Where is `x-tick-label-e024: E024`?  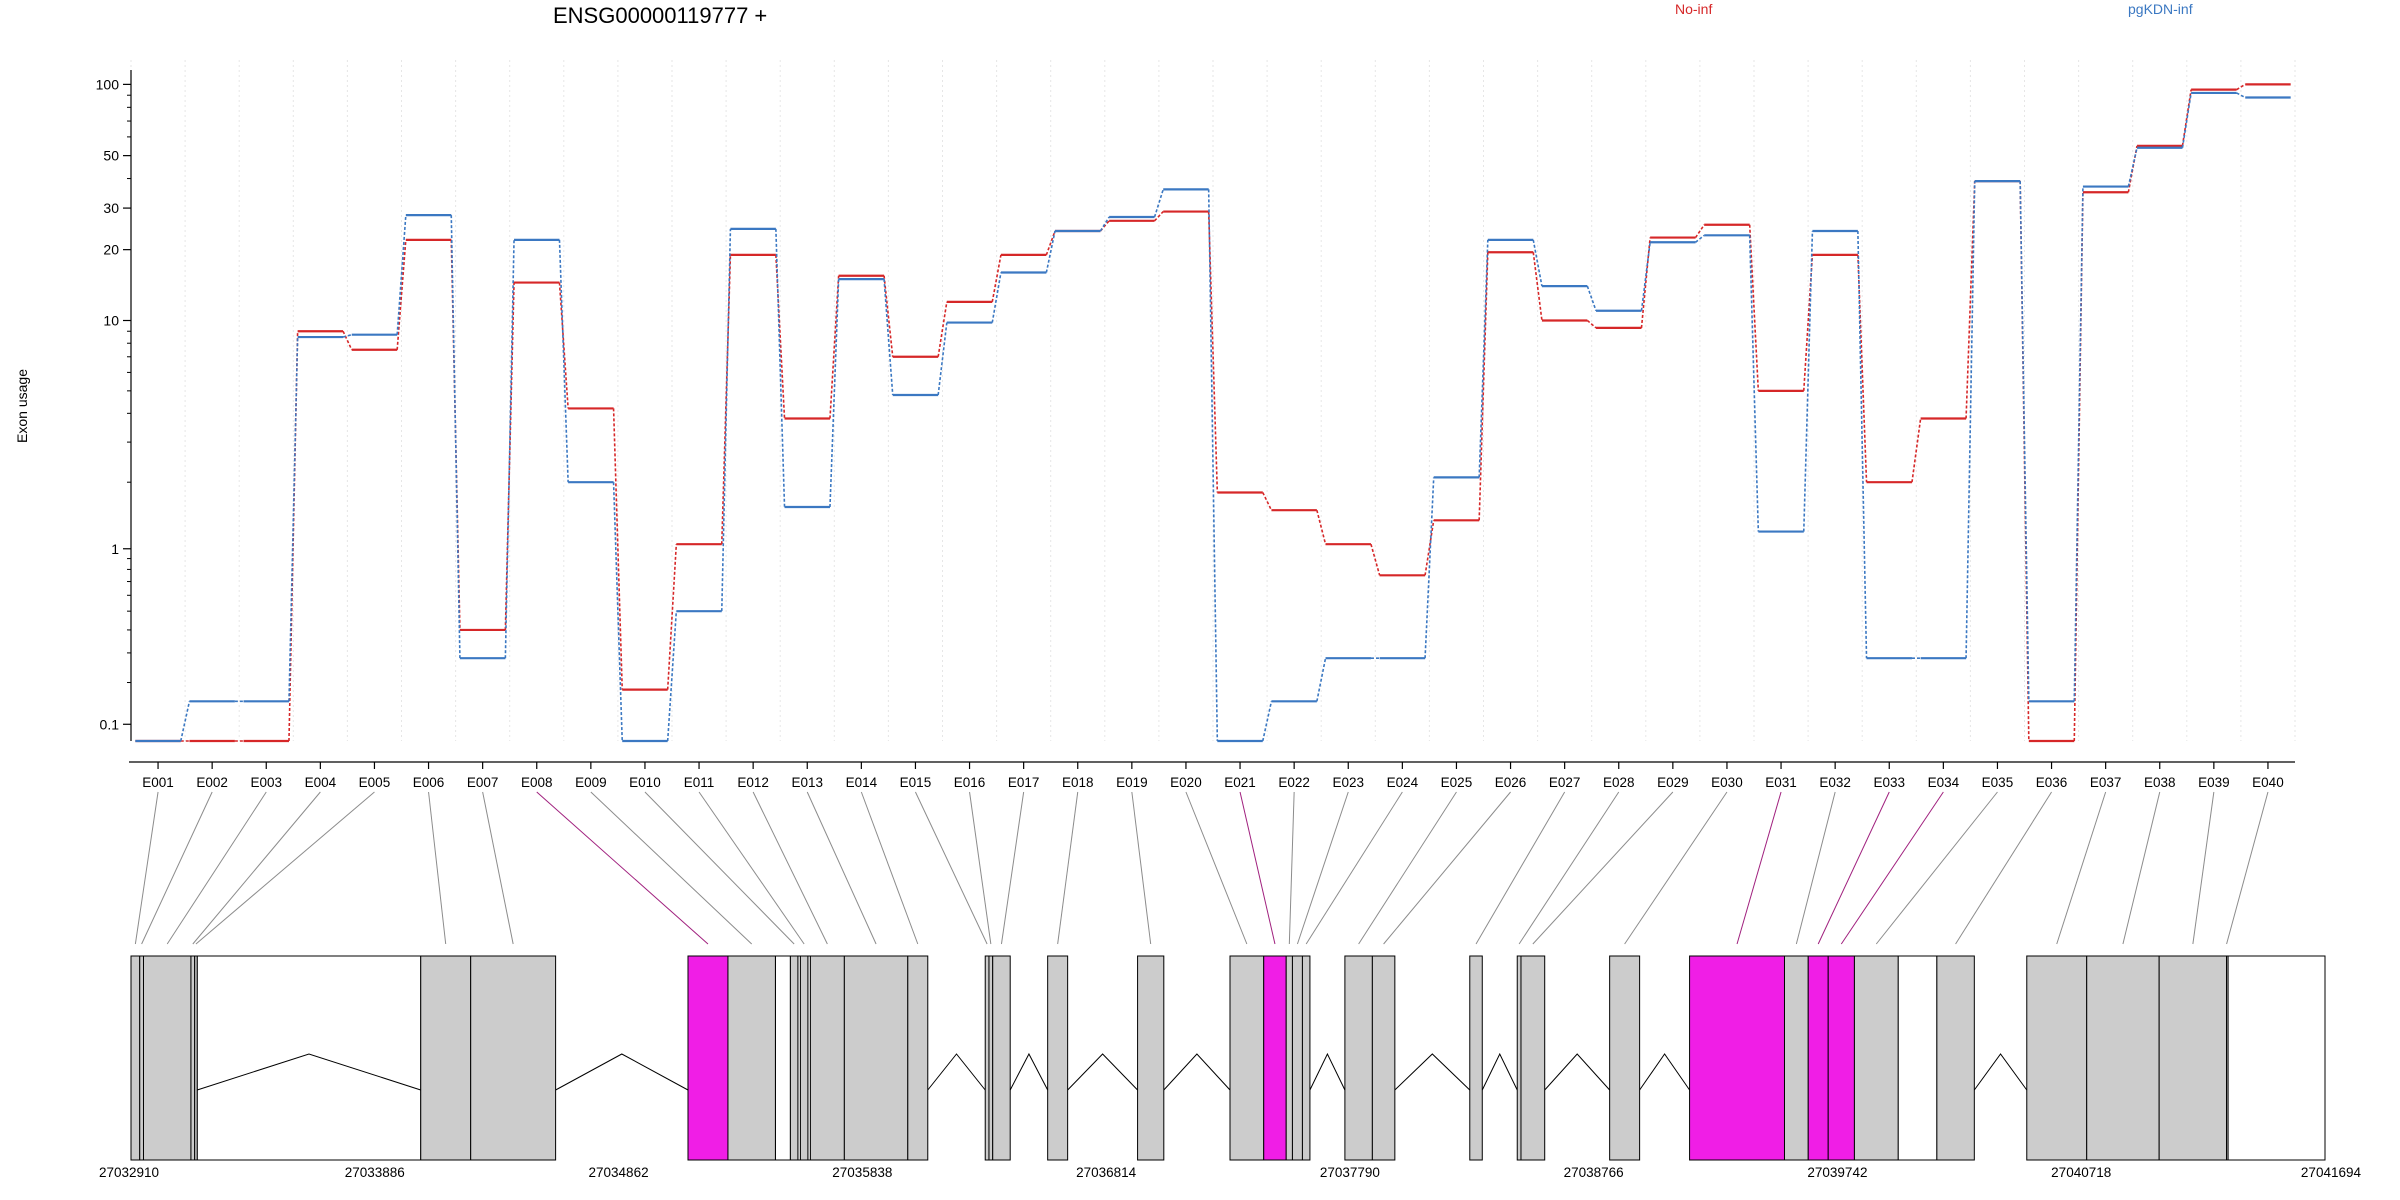 x-tick-label-e024: E024 is located at coordinates (1403, 782).